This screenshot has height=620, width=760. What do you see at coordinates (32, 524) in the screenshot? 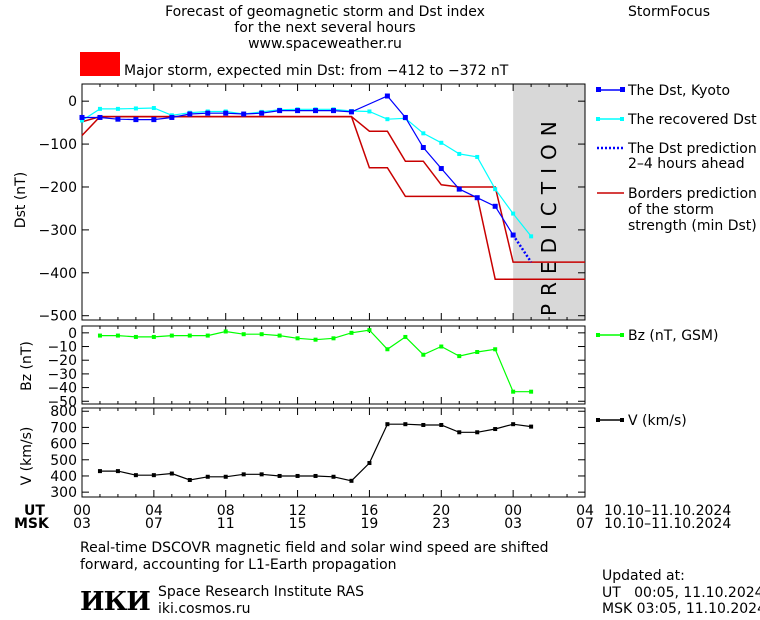
I see `msk-axis-label: MSK` at bounding box center [32, 524].